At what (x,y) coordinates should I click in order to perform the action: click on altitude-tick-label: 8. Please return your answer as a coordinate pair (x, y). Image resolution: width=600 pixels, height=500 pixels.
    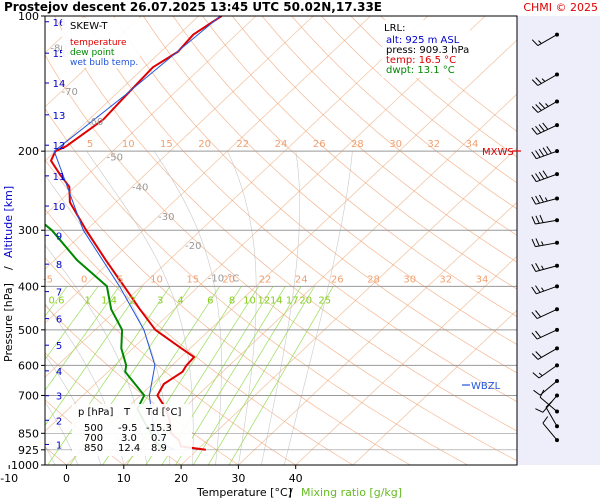
    Looking at the image, I should click on (59, 265).